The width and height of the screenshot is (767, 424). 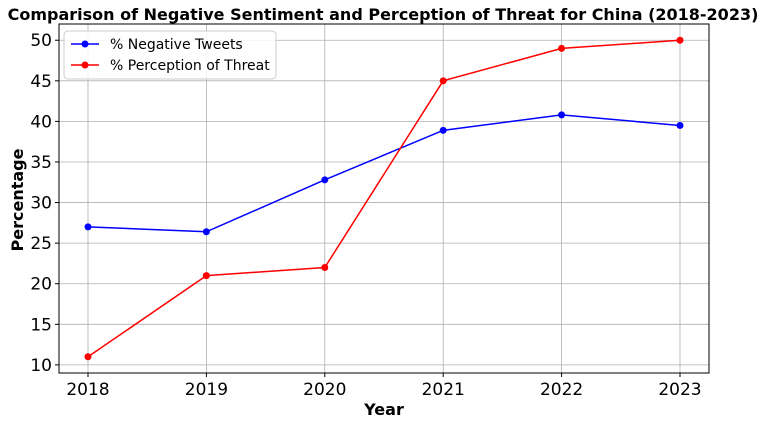 I want to click on y-tick-label: 30, so click(x=41, y=204).